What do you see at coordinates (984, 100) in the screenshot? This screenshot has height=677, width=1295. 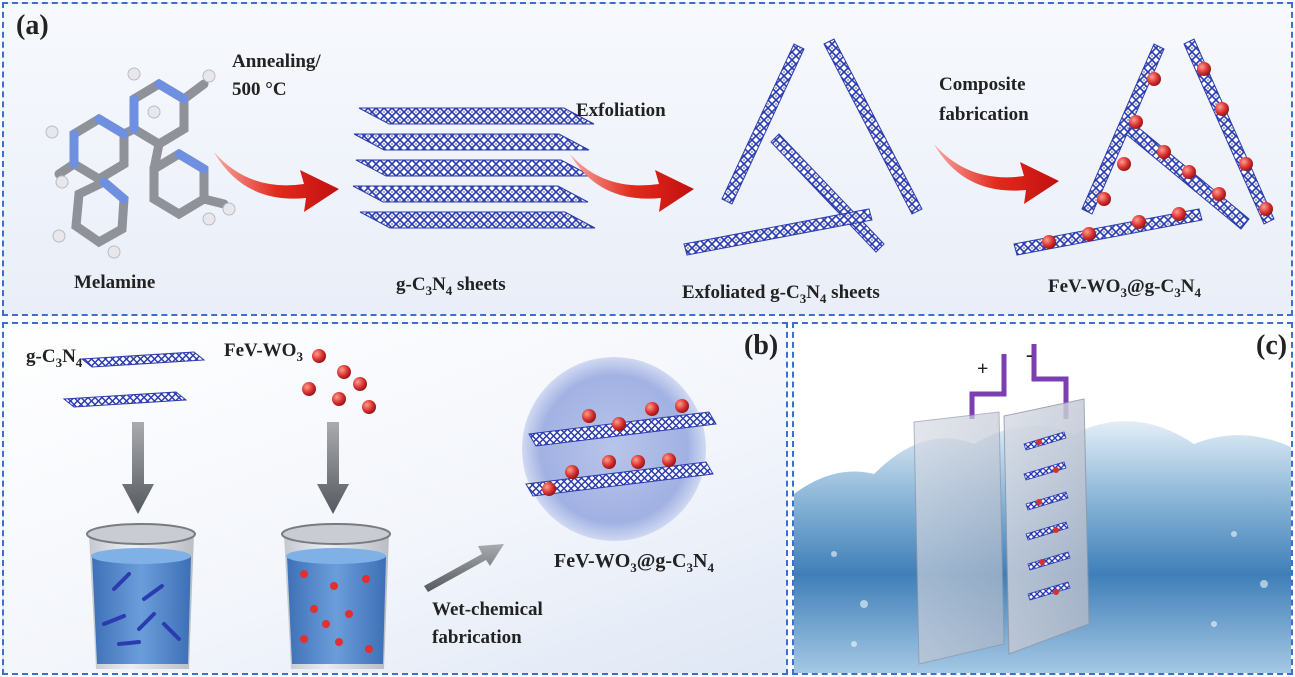 I see `composite-label: Composite fabrication` at bounding box center [984, 100].